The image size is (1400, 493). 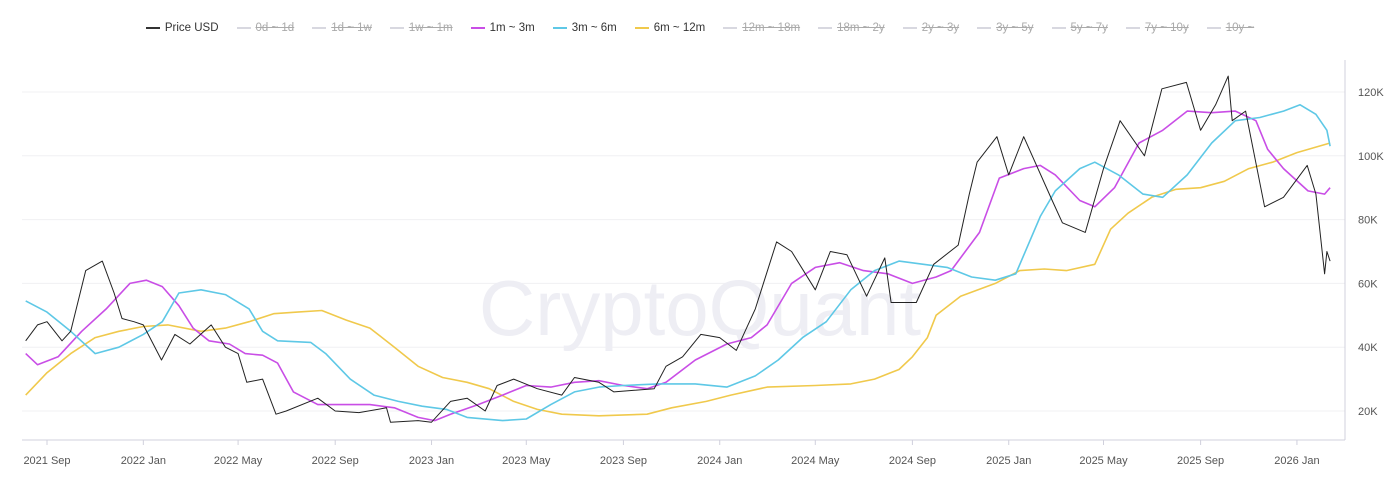 I want to click on legend-item: 18m ~ 2y, so click(x=851, y=28).